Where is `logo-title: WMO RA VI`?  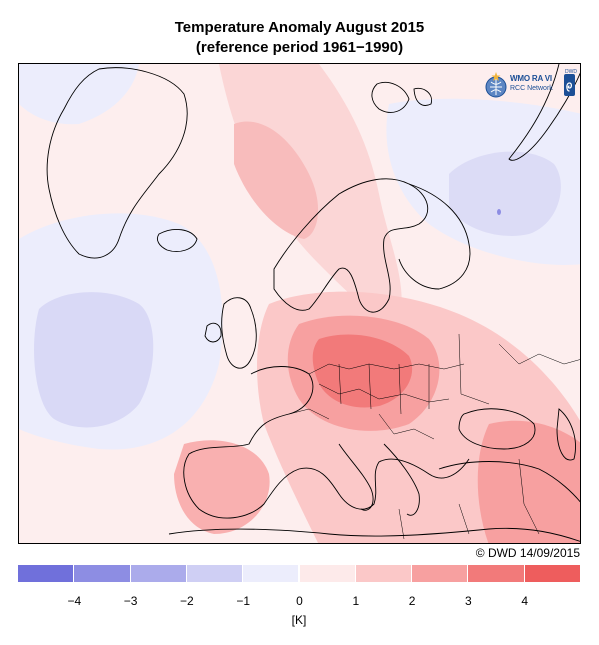
logo-title: WMO RA VI is located at coordinates (531, 78).